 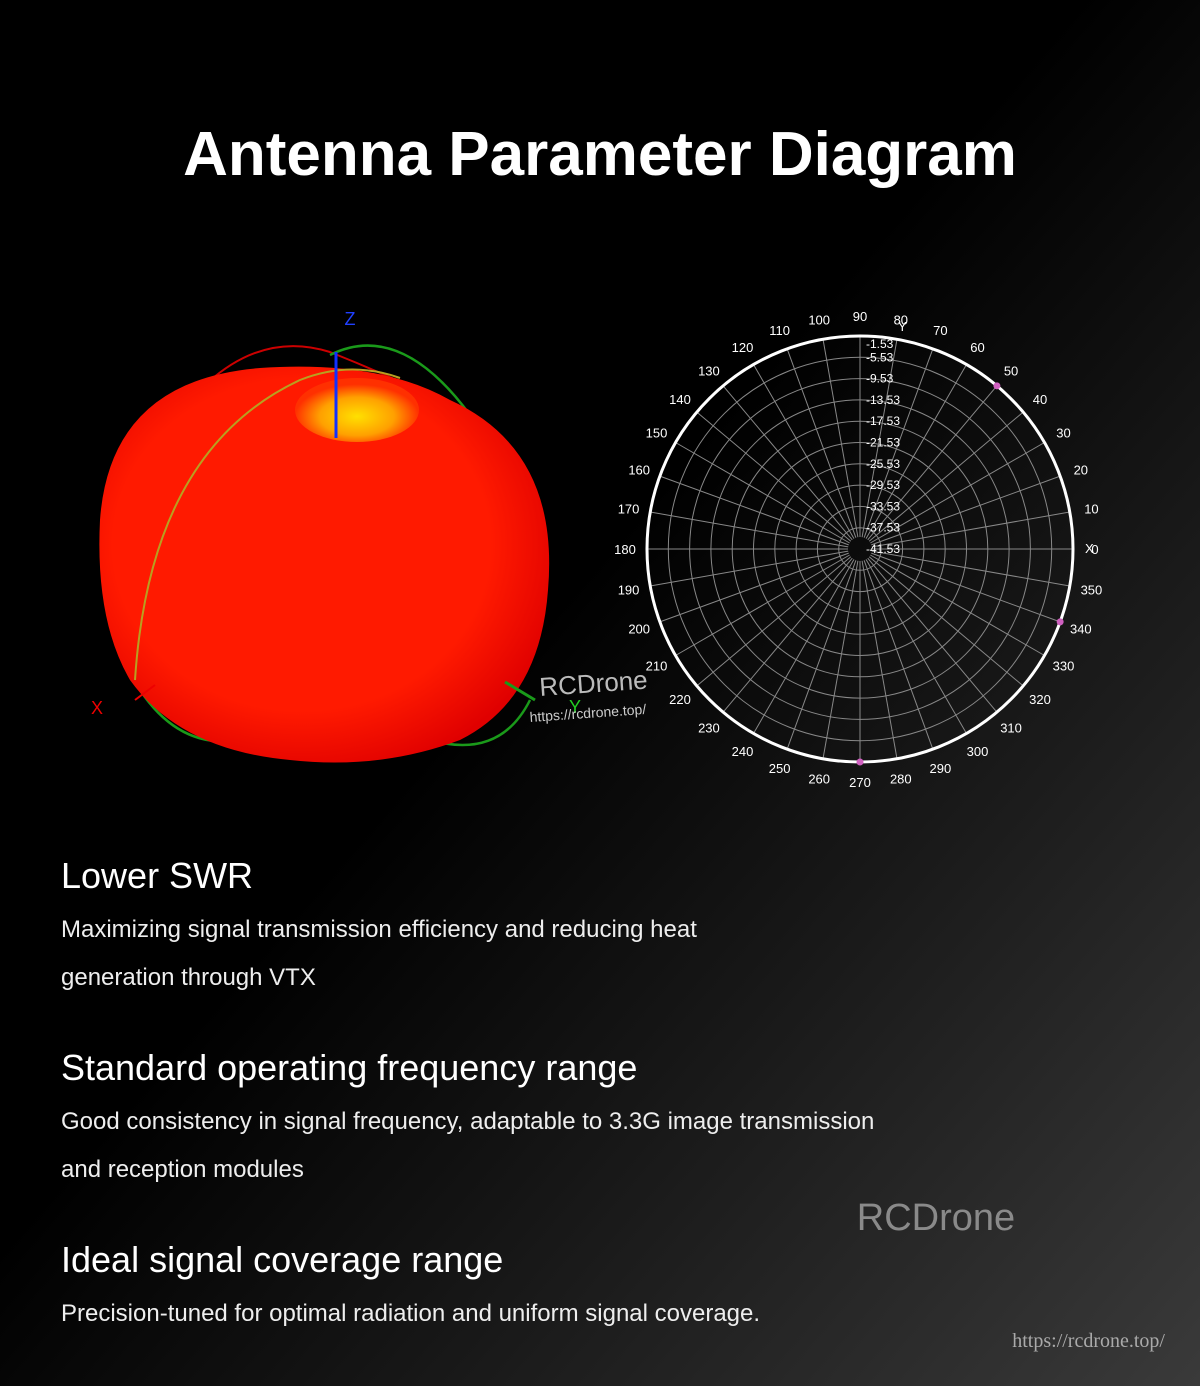 I want to click on angle-label: 180, so click(x=625, y=549).